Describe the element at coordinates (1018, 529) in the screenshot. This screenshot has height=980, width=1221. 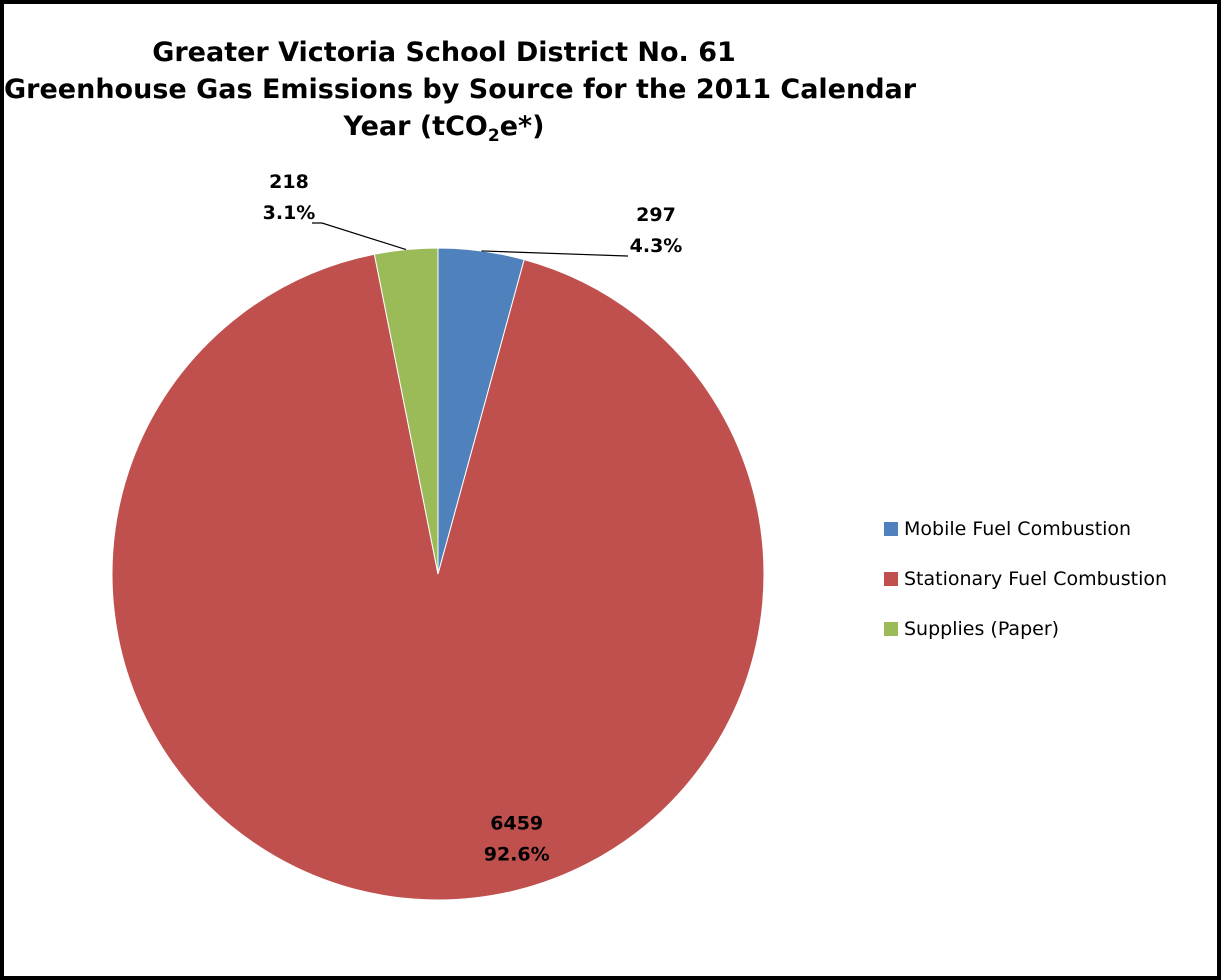
I see `legend-label: Mobile Fuel Combustion` at that location.